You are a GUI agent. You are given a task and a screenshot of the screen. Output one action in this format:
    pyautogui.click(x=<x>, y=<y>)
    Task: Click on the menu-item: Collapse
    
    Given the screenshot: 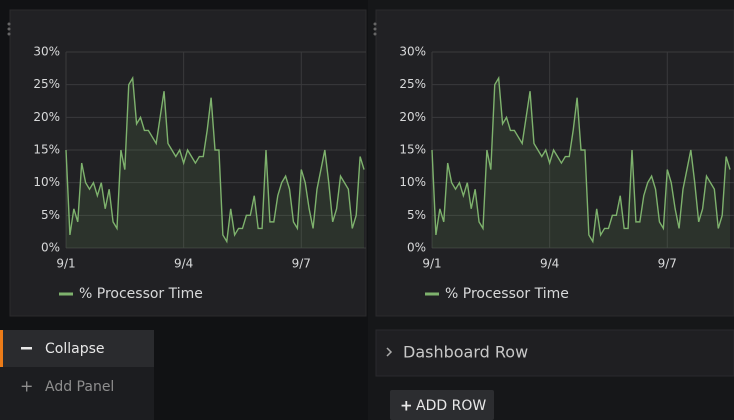 What is the action you would take?
    pyautogui.click(x=75, y=349)
    